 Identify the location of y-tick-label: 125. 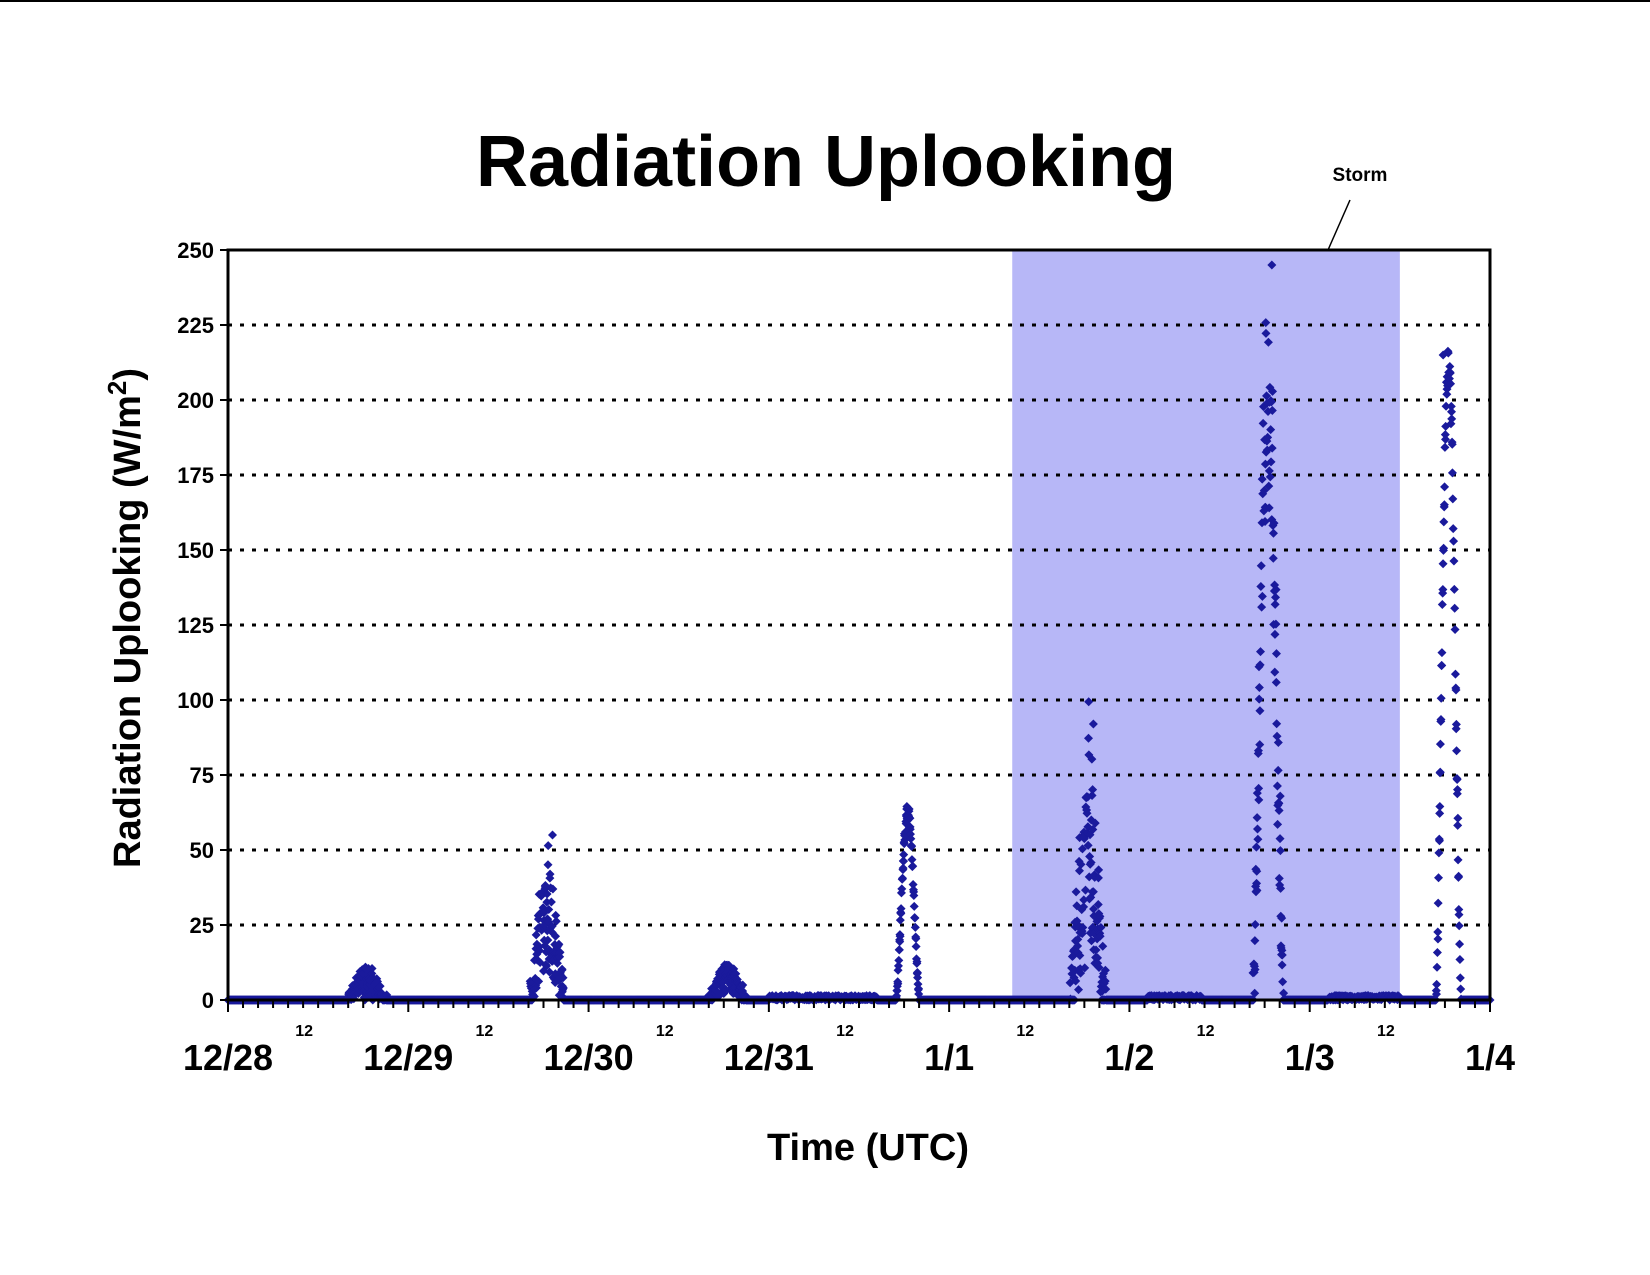
(195, 625).